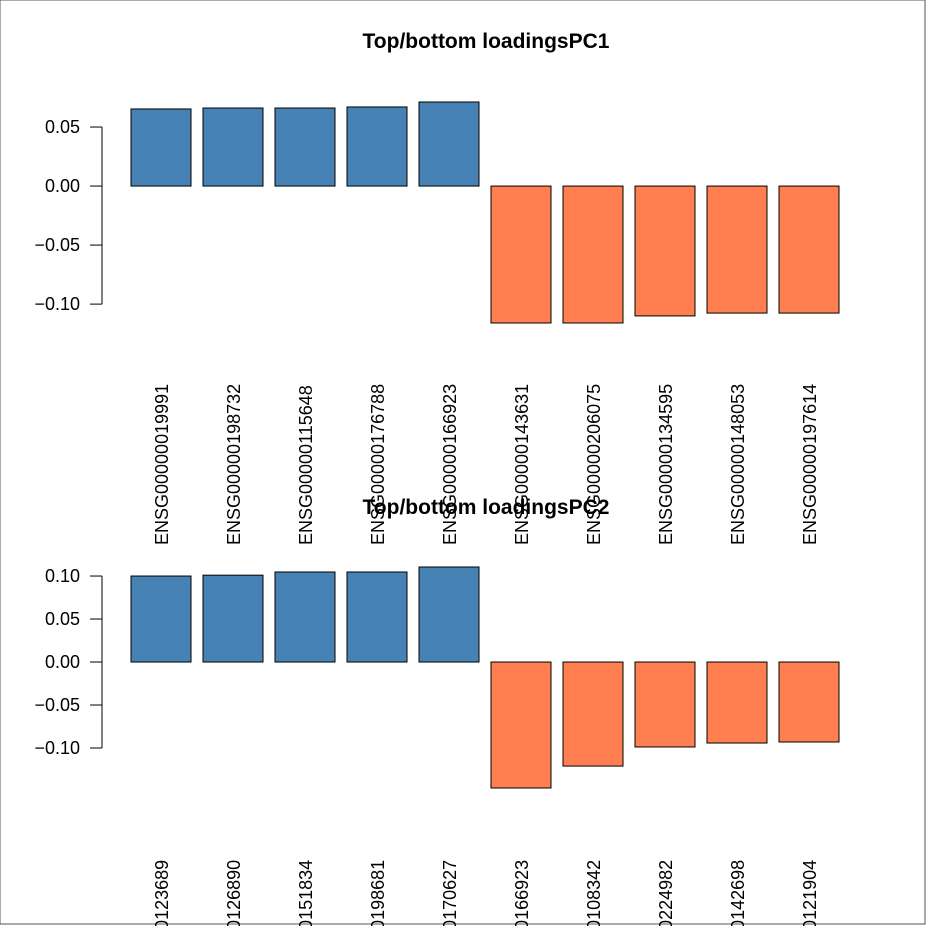 This screenshot has width=927, height=926. I want to click on x-tick-label: ENSG00000197614, so click(810, 464).